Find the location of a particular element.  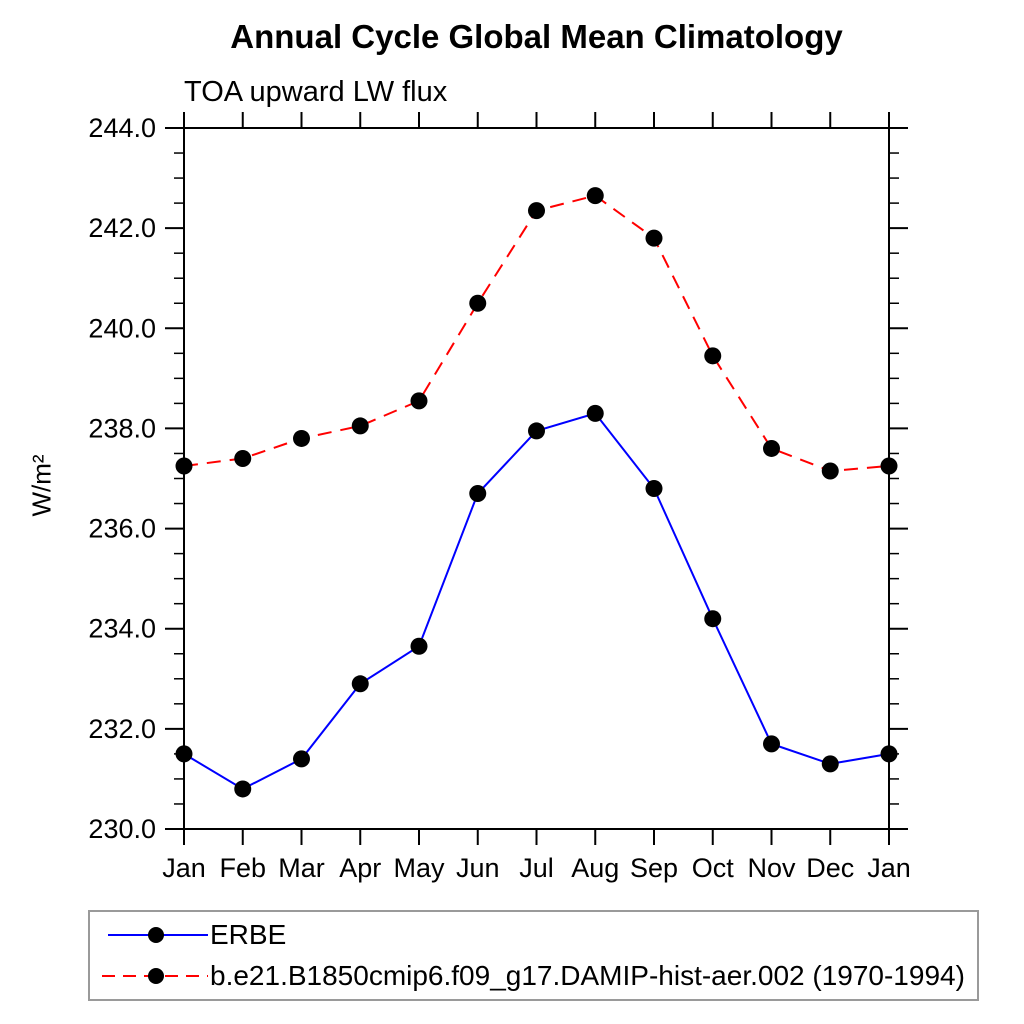

legend-sample-model is located at coordinates (155, 976).